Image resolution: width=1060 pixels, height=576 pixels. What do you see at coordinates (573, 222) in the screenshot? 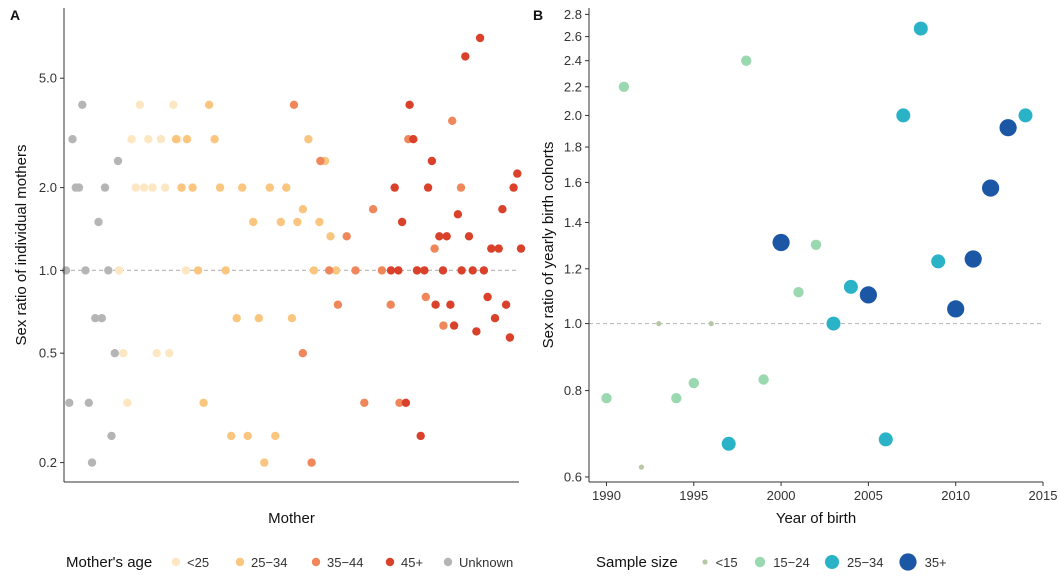
I see `y-tick-label: 1.4` at bounding box center [573, 222].